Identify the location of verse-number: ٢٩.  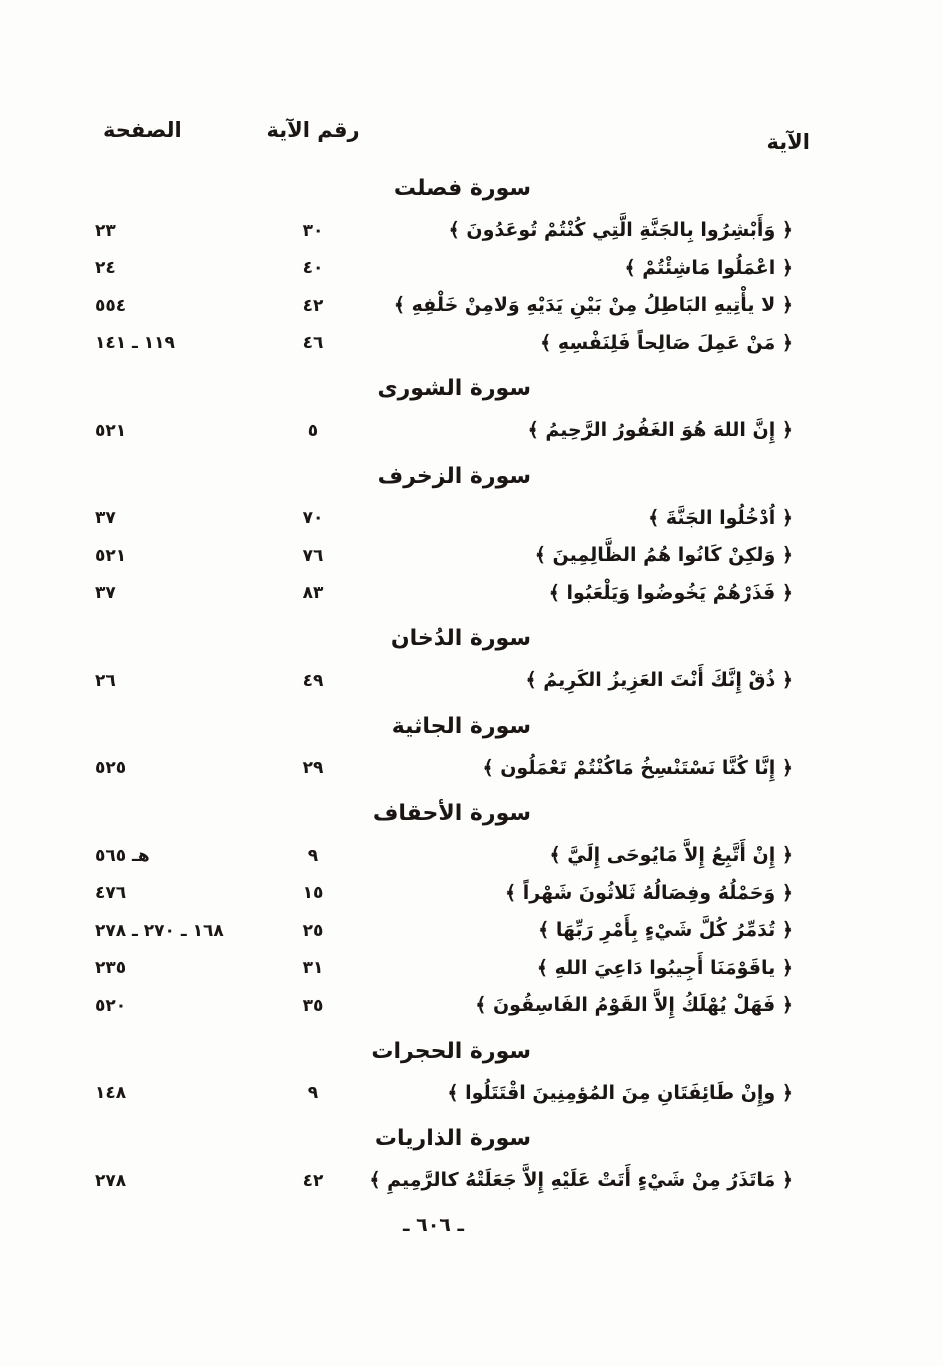
(313, 768).